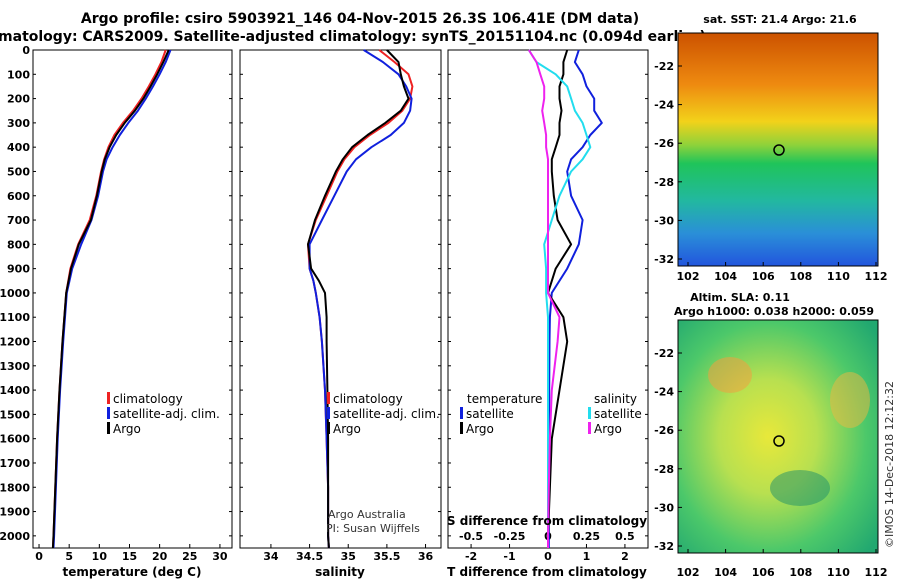 The height and width of the screenshot is (580, 900). I want to click on series-line-argo, so click(110, 299).